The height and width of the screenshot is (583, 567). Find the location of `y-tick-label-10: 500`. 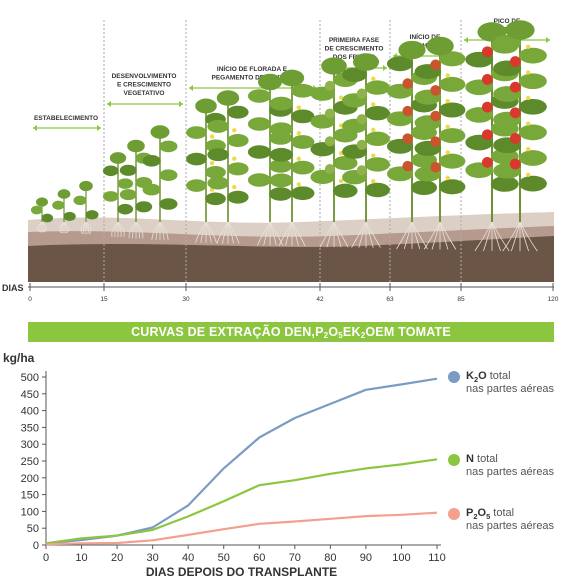

y-tick-label-10: 500 is located at coordinates (30, 378).